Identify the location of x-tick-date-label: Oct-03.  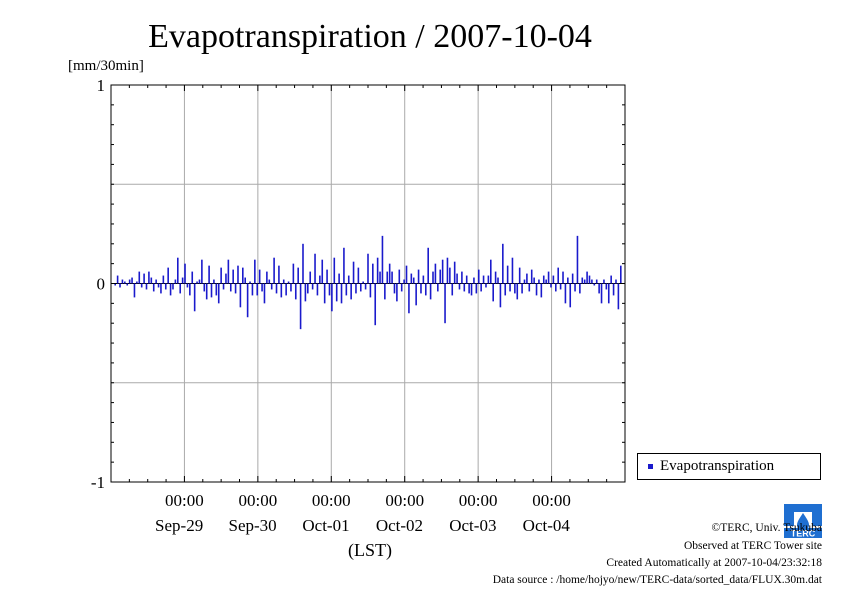
(472, 525).